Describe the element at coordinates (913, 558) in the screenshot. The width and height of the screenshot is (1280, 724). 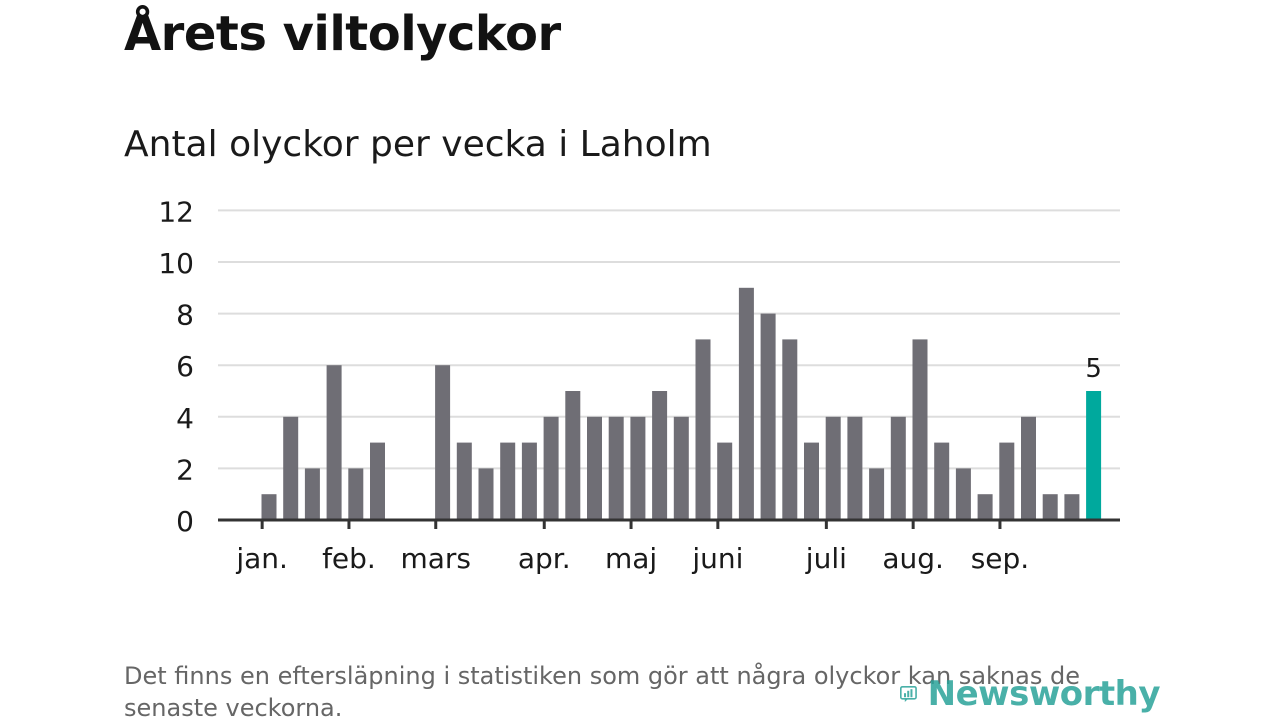
I see `x-tick-label: aug.` at that location.